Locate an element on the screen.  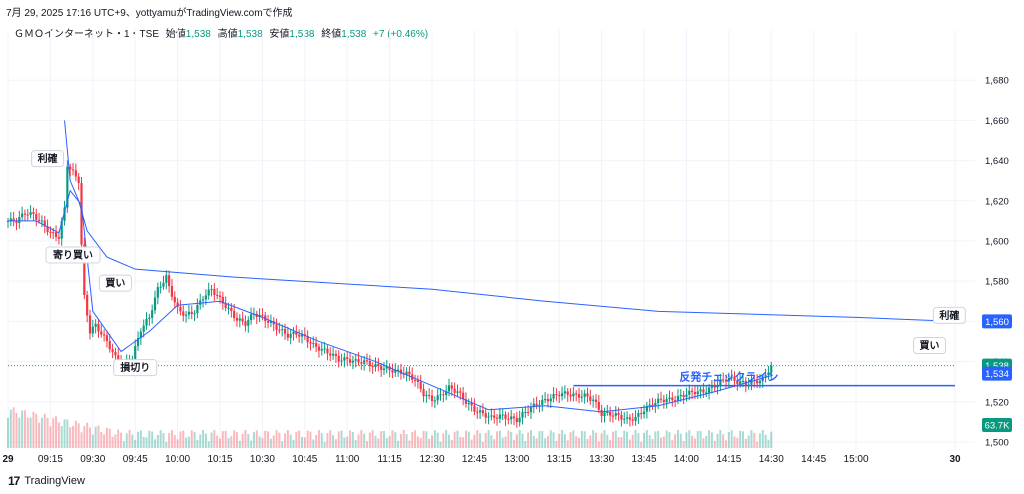
close-label: 終値 is located at coordinates (331, 34).